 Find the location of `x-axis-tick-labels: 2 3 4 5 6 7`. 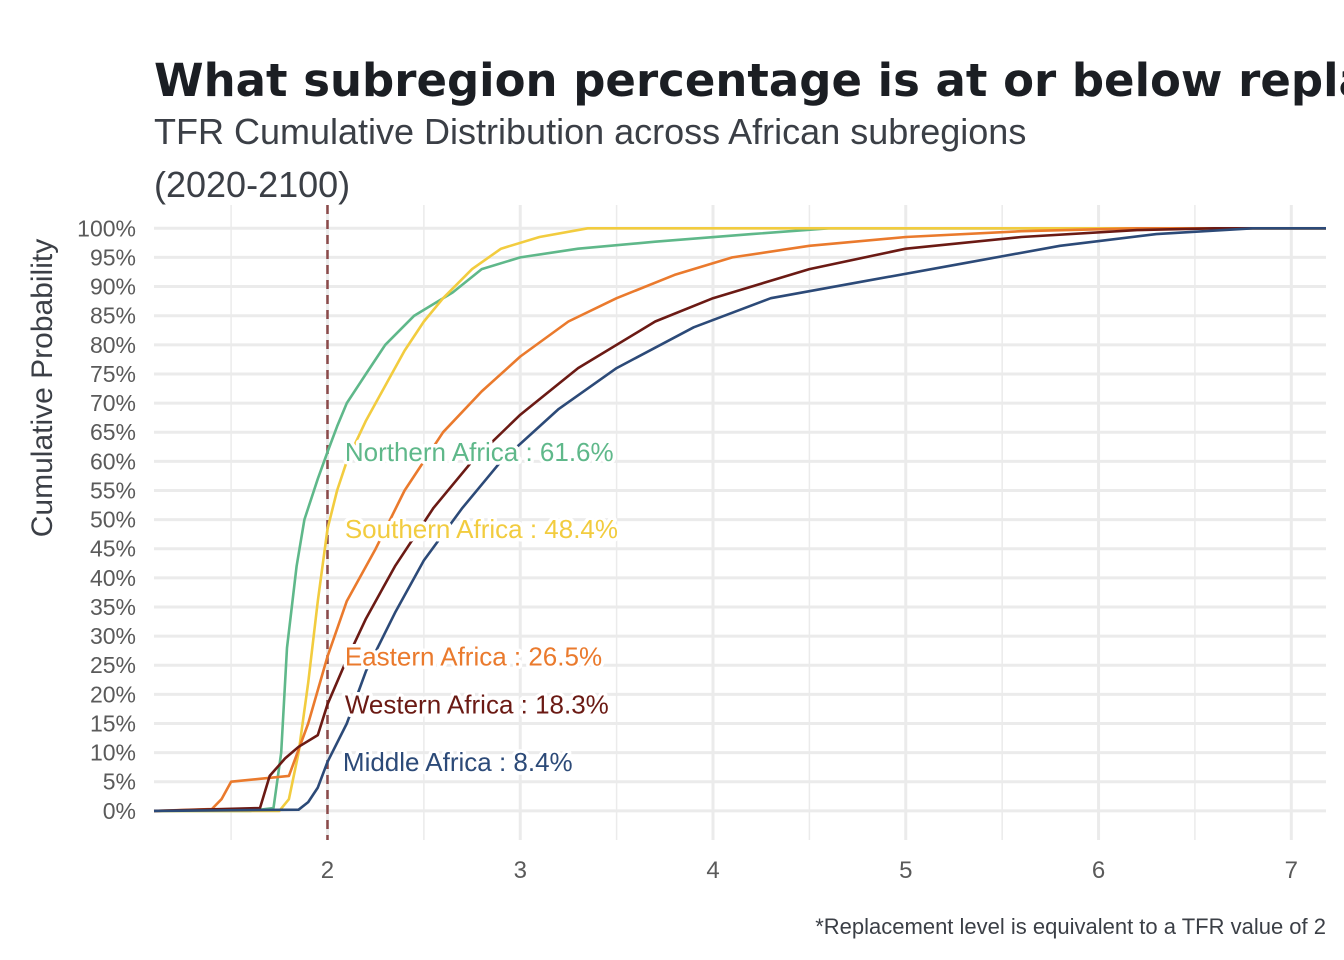

x-axis-tick-labels: 2 3 4 5 6 7 is located at coordinates (809, 870).